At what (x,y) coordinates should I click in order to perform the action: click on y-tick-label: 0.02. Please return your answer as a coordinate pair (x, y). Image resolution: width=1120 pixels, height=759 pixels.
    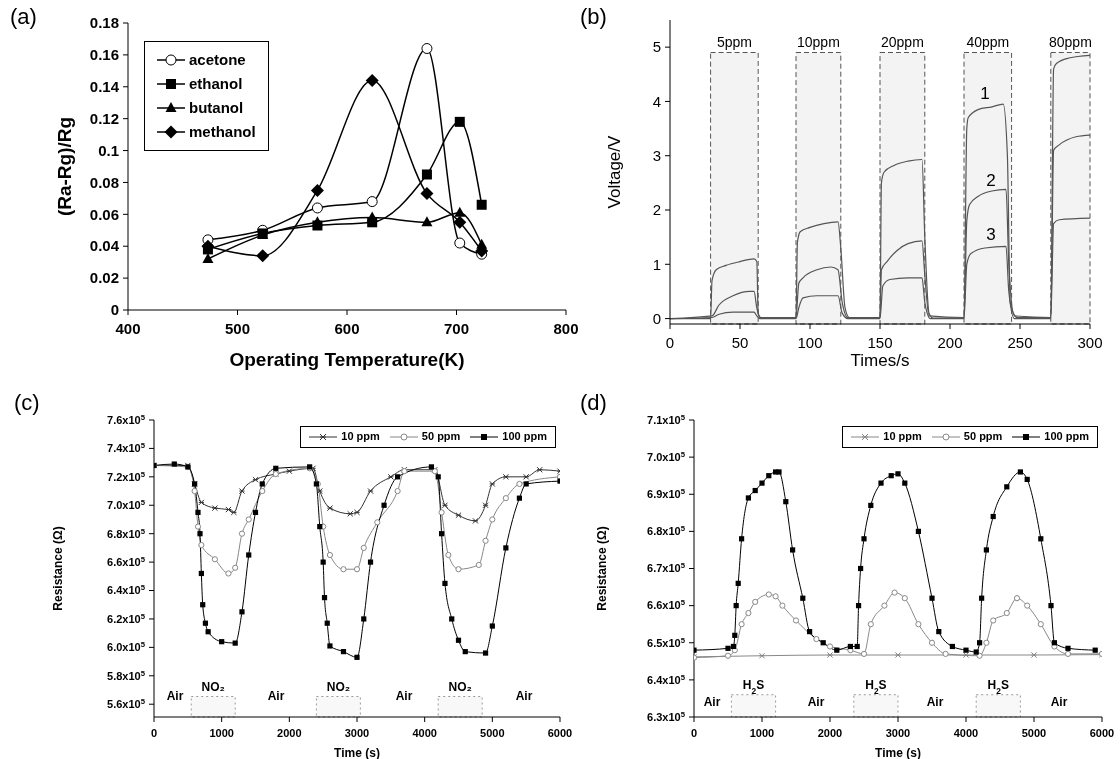
    Looking at the image, I should click on (104, 278).